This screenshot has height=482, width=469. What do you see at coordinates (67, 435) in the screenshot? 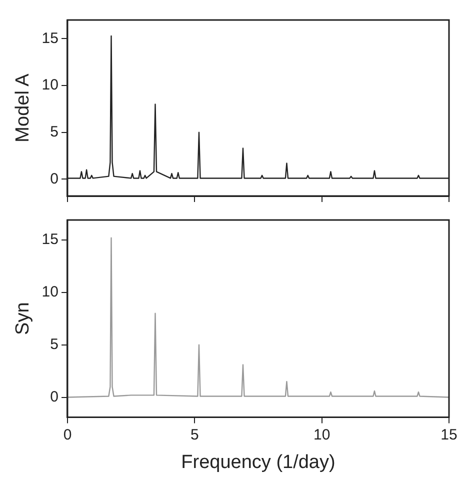
I see `x-tick-label: 0` at bounding box center [67, 435].